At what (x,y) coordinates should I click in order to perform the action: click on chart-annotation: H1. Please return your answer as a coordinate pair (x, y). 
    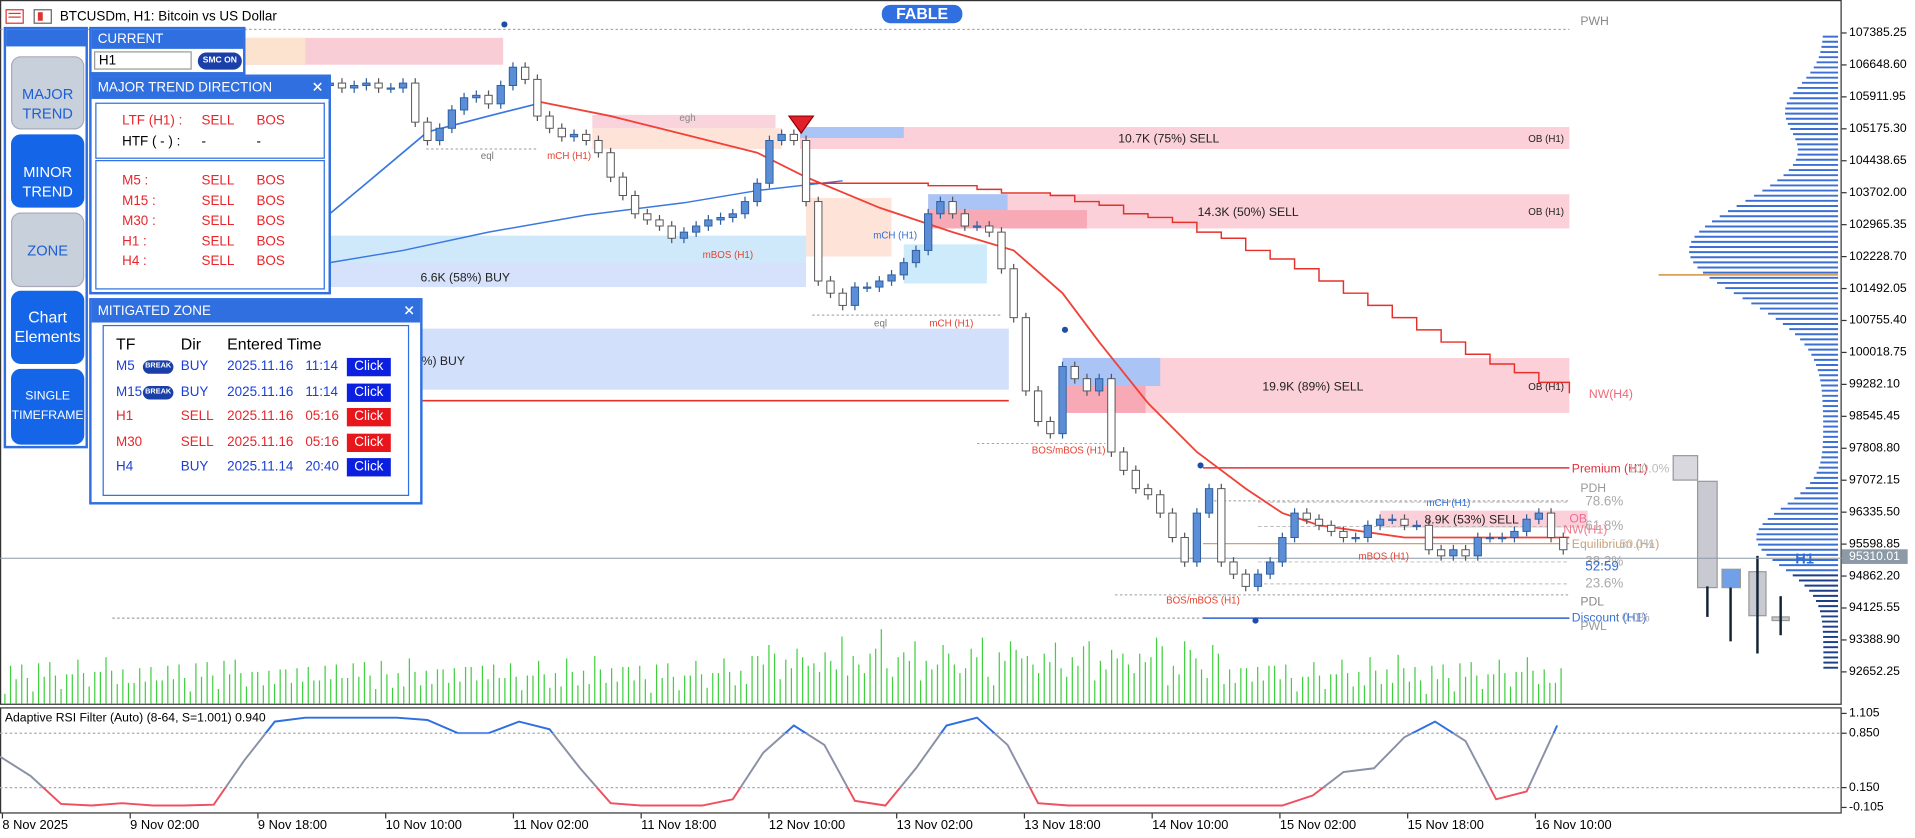
    Looking at the image, I should click on (1804, 559).